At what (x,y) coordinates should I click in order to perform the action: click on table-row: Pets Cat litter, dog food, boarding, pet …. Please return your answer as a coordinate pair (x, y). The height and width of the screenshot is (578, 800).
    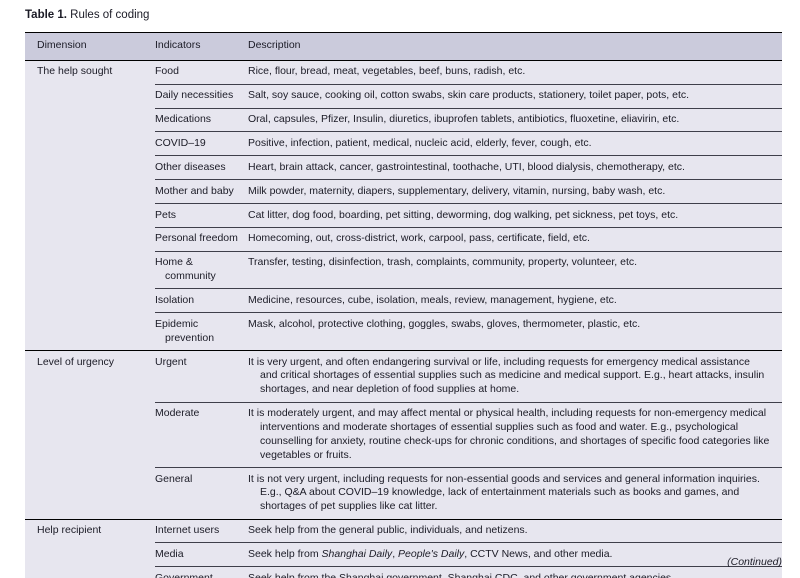
    Looking at the image, I should click on (403, 215).